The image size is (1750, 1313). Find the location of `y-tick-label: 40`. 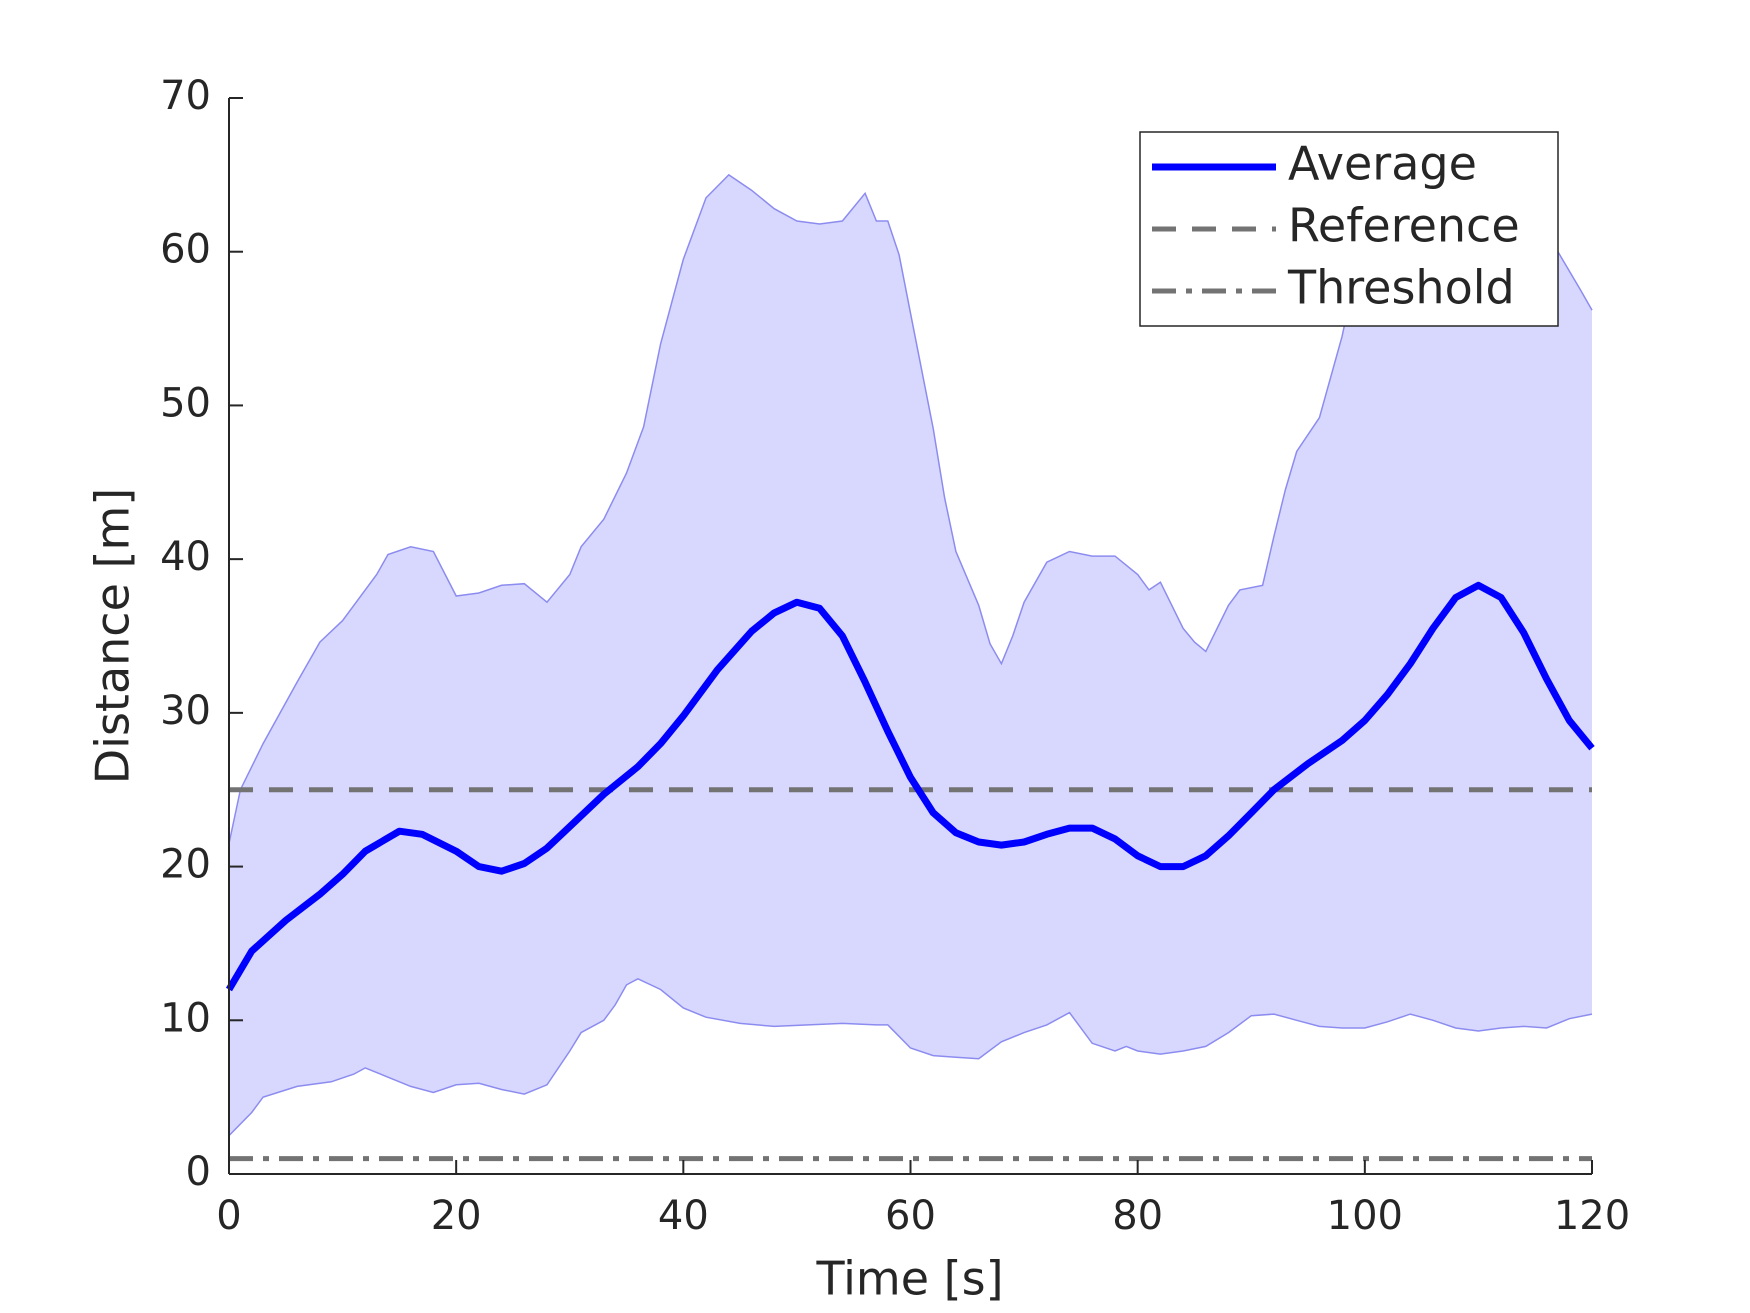

y-tick-label: 40 is located at coordinates (185, 557).